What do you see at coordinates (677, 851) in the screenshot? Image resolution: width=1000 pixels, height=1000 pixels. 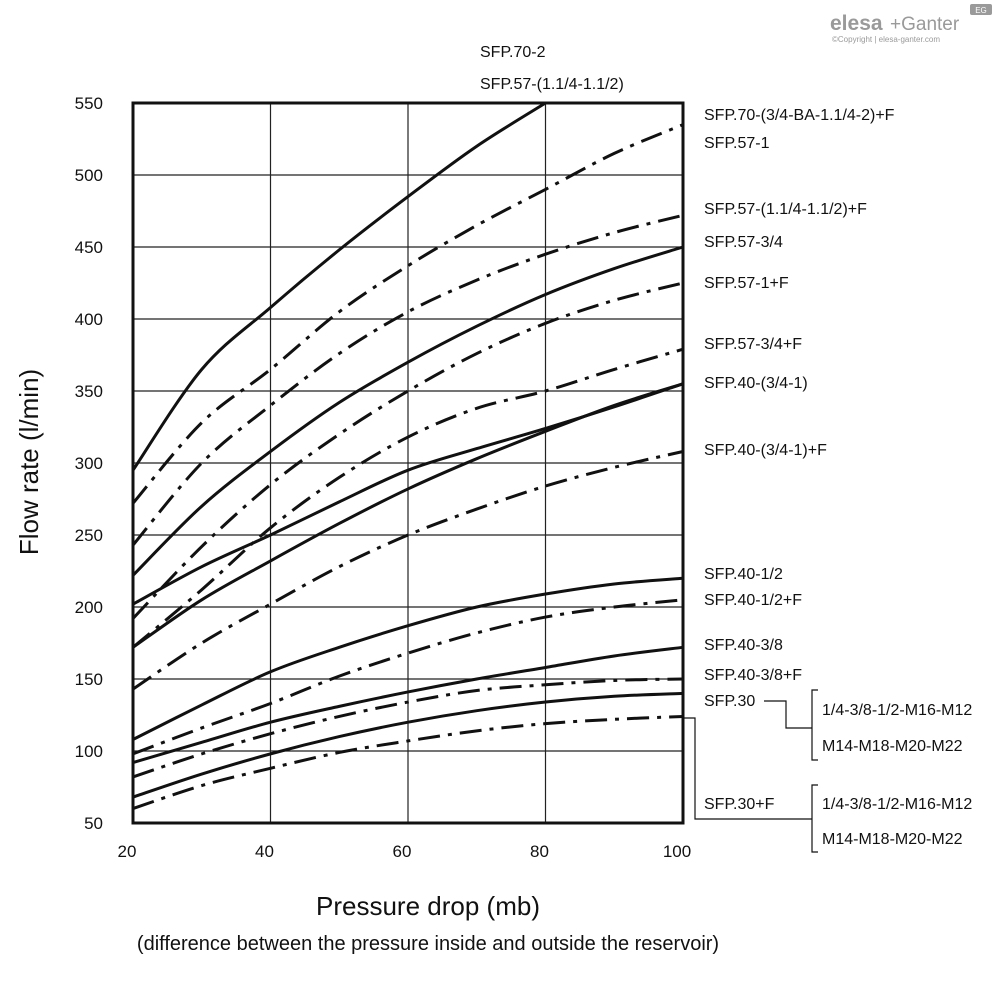 I see `x-tick-label: 100` at bounding box center [677, 851].